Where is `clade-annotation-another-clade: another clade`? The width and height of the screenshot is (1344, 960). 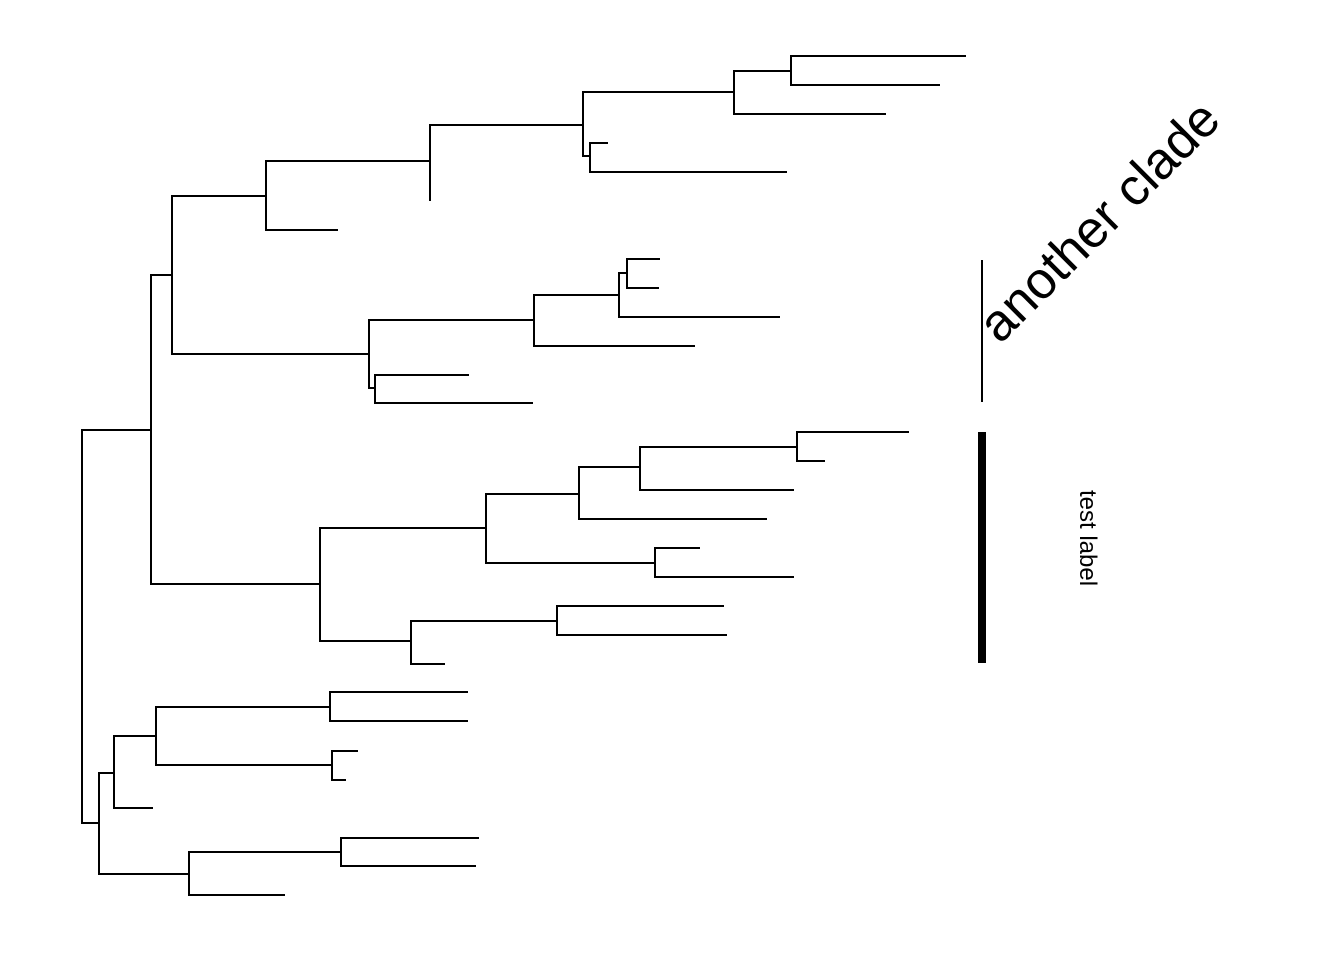
clade-annotation-another-clade: another clade is located at coordinates (1099, 246).